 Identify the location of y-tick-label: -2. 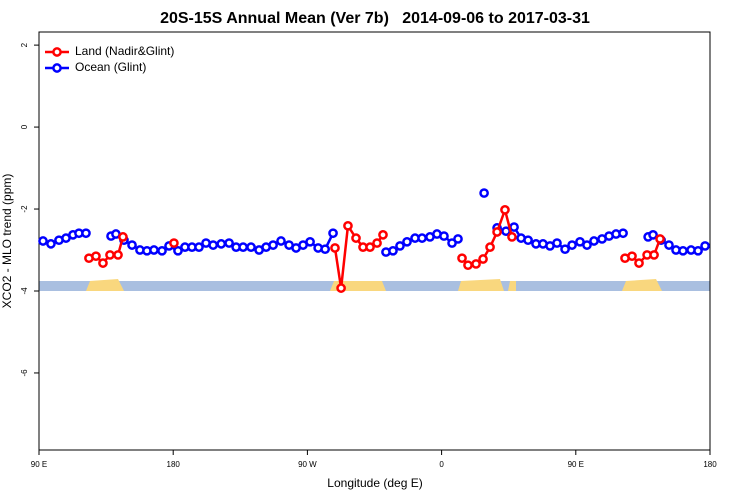
(24, 209).